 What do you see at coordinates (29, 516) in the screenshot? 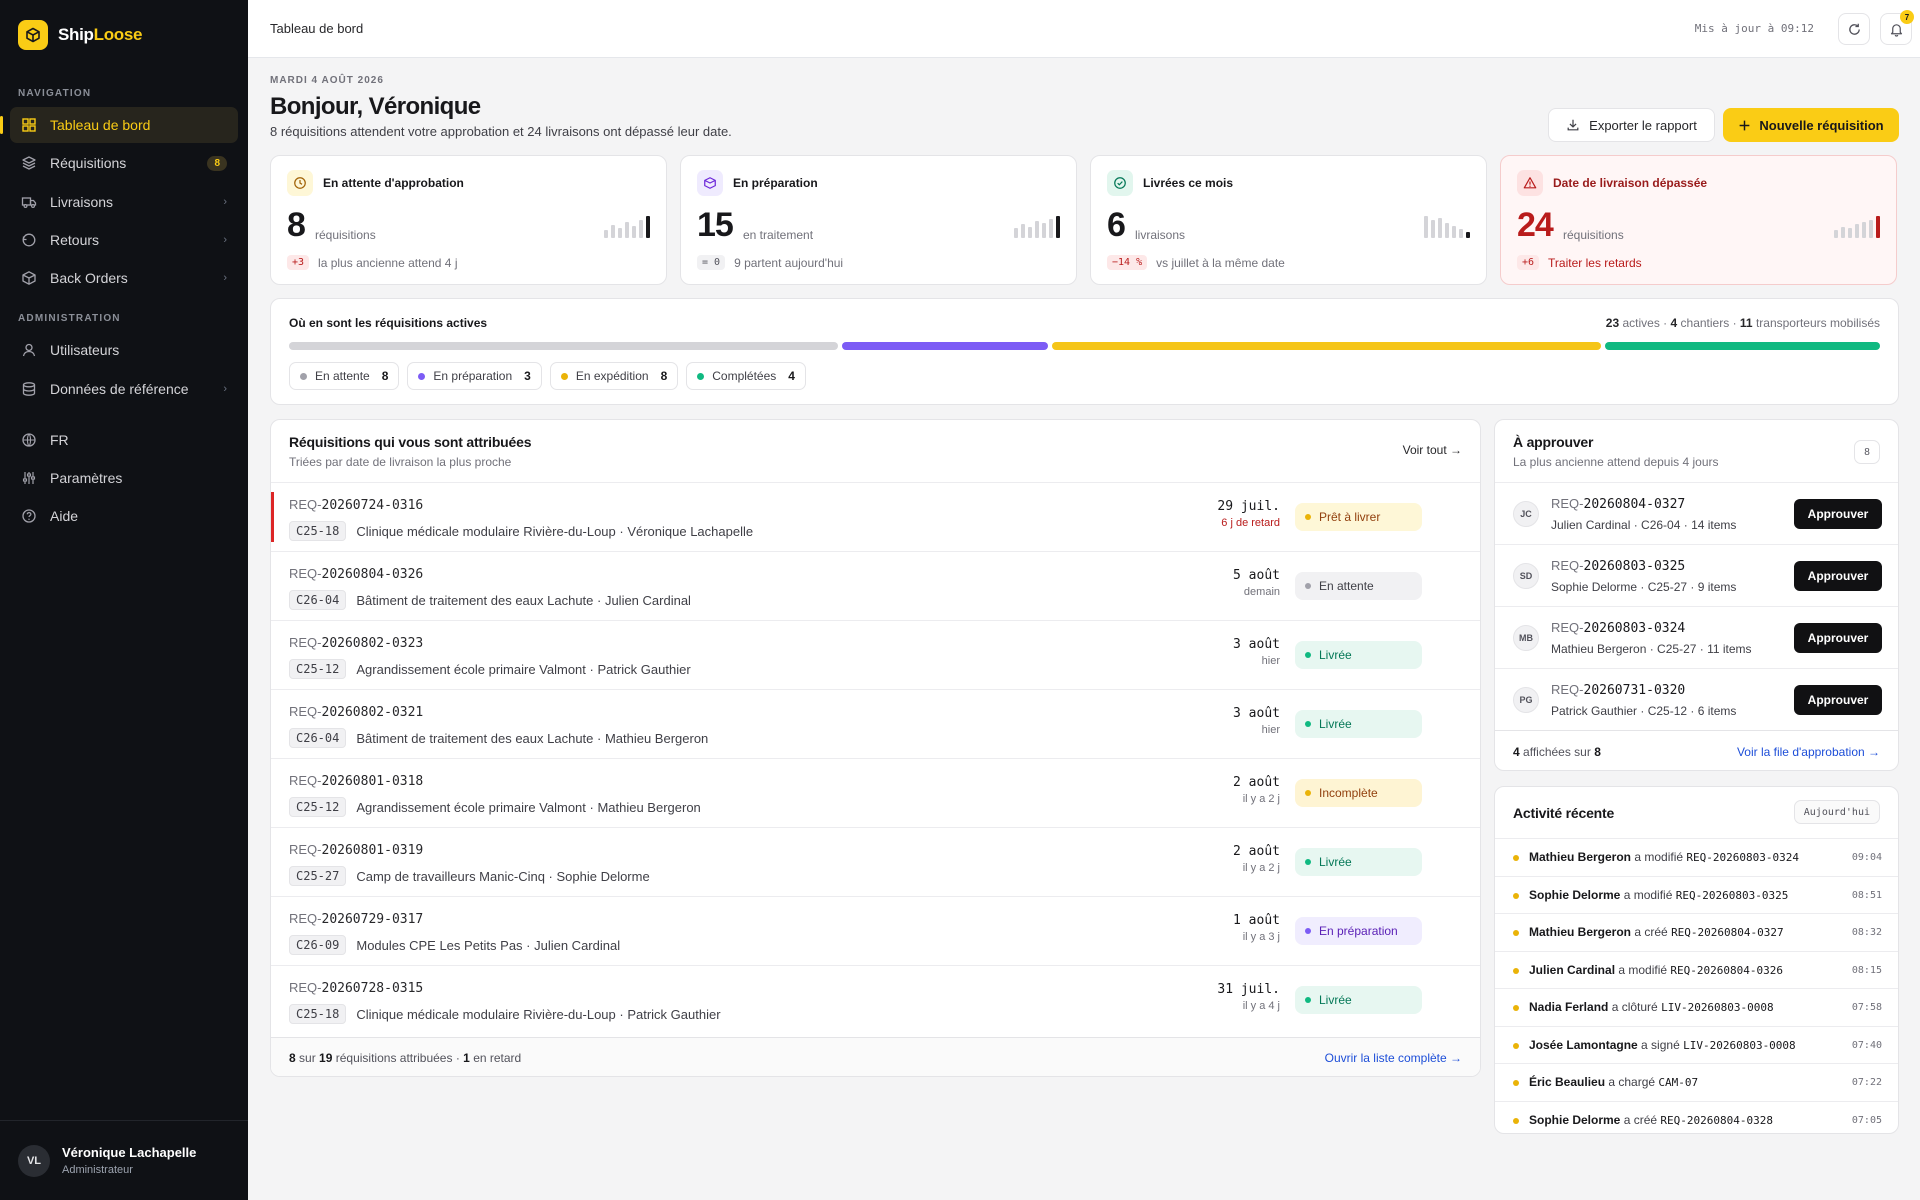
I see `help-icon` at bounding box center [29, 516].